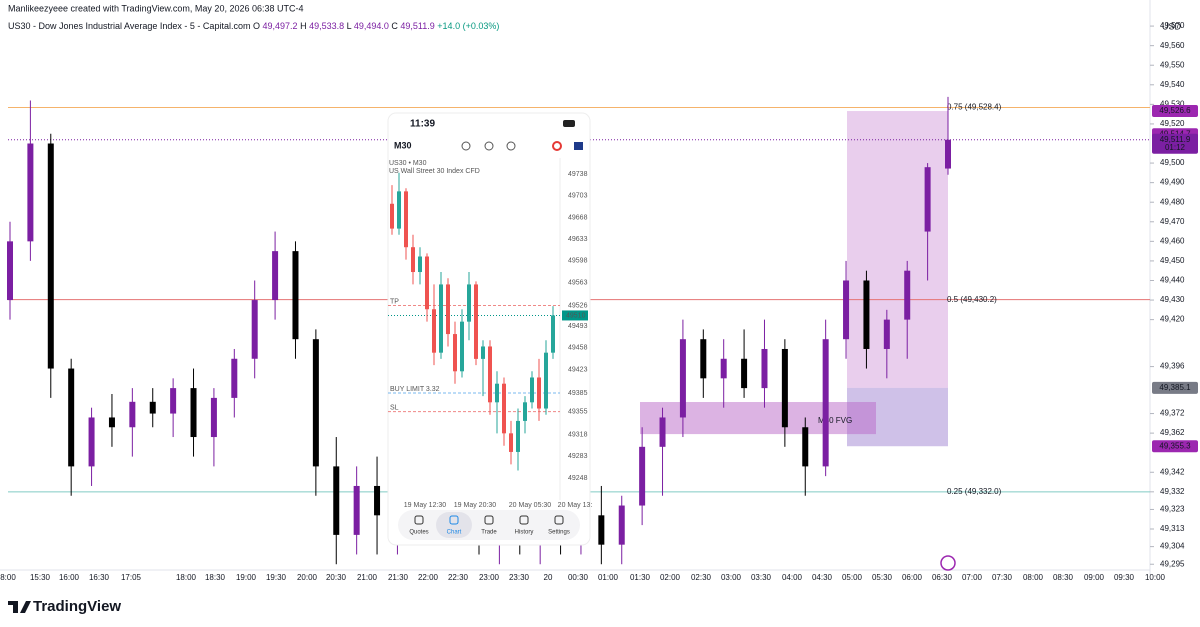 Image resolution: width=1200 pixels, height=627 pixels. What do you see at coordinates (394, 26) in the screenshot?
I see `legend-key: C` at bounding box center [394, 26].